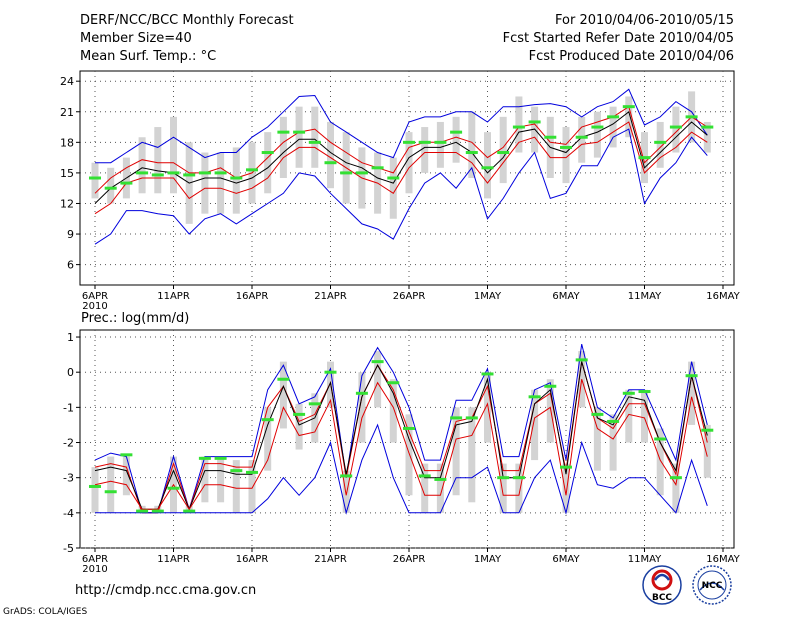 The width and height of the screenshot is (800, 618). What do you see at coordinates (187, 20) in the screenshot?
I see `figure-title: DERF/NCC/BCC Monthly Forecast` at bounding box center [187, 20].